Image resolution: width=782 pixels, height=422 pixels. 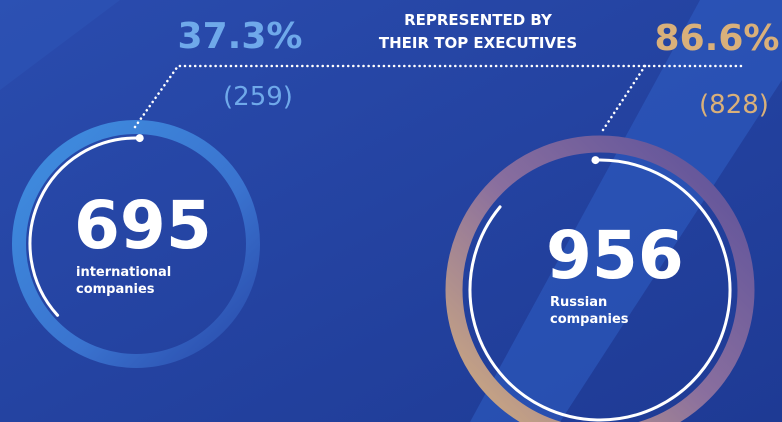 What do you see at coordinates (143, 225) in the screenshot?
I see `total: 695` at bounding box center [143, 225].